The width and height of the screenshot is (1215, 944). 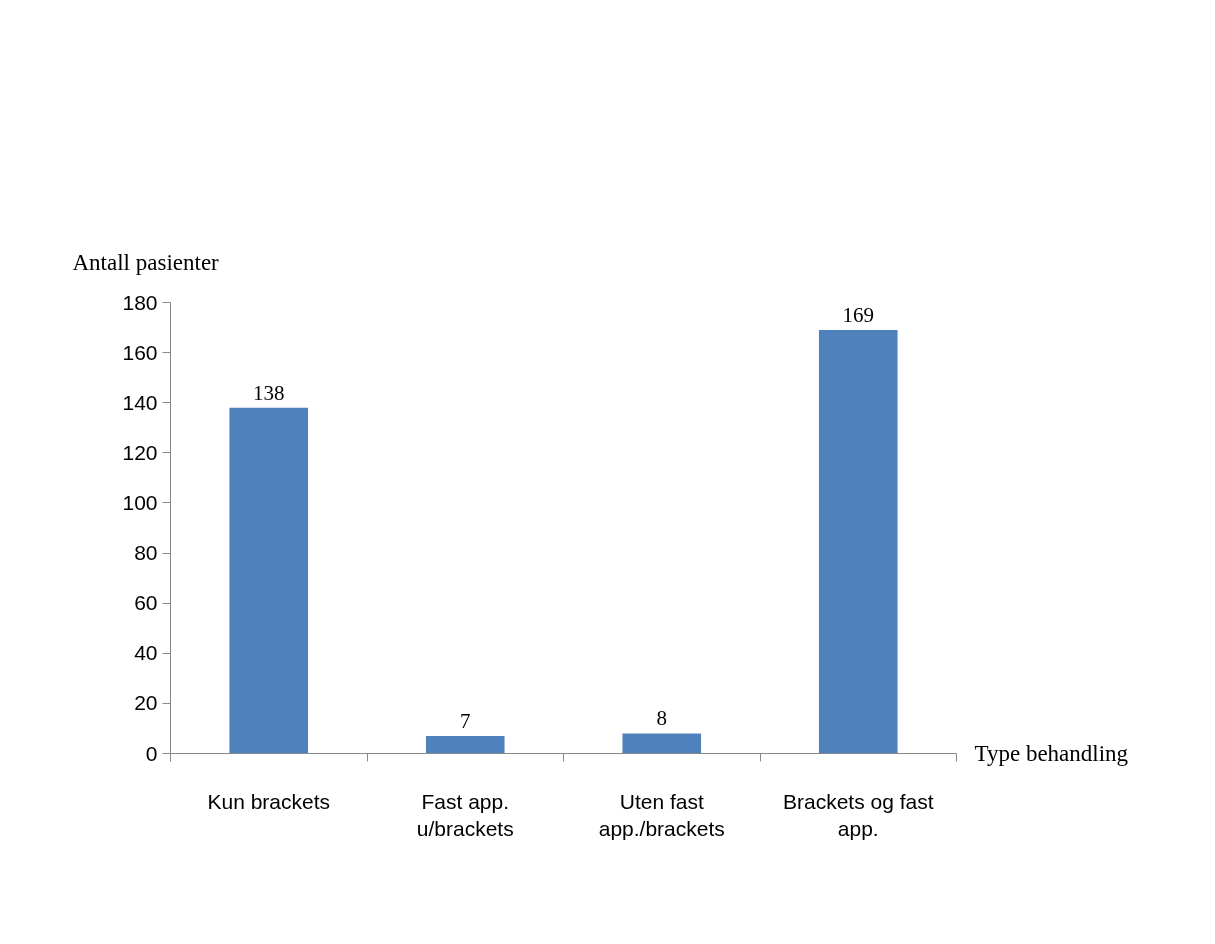 What do you see at coordinates (146, 262) in the screenshot?
I see `y-axis-title: Antall pasienter` at bounding box center [146, 262].